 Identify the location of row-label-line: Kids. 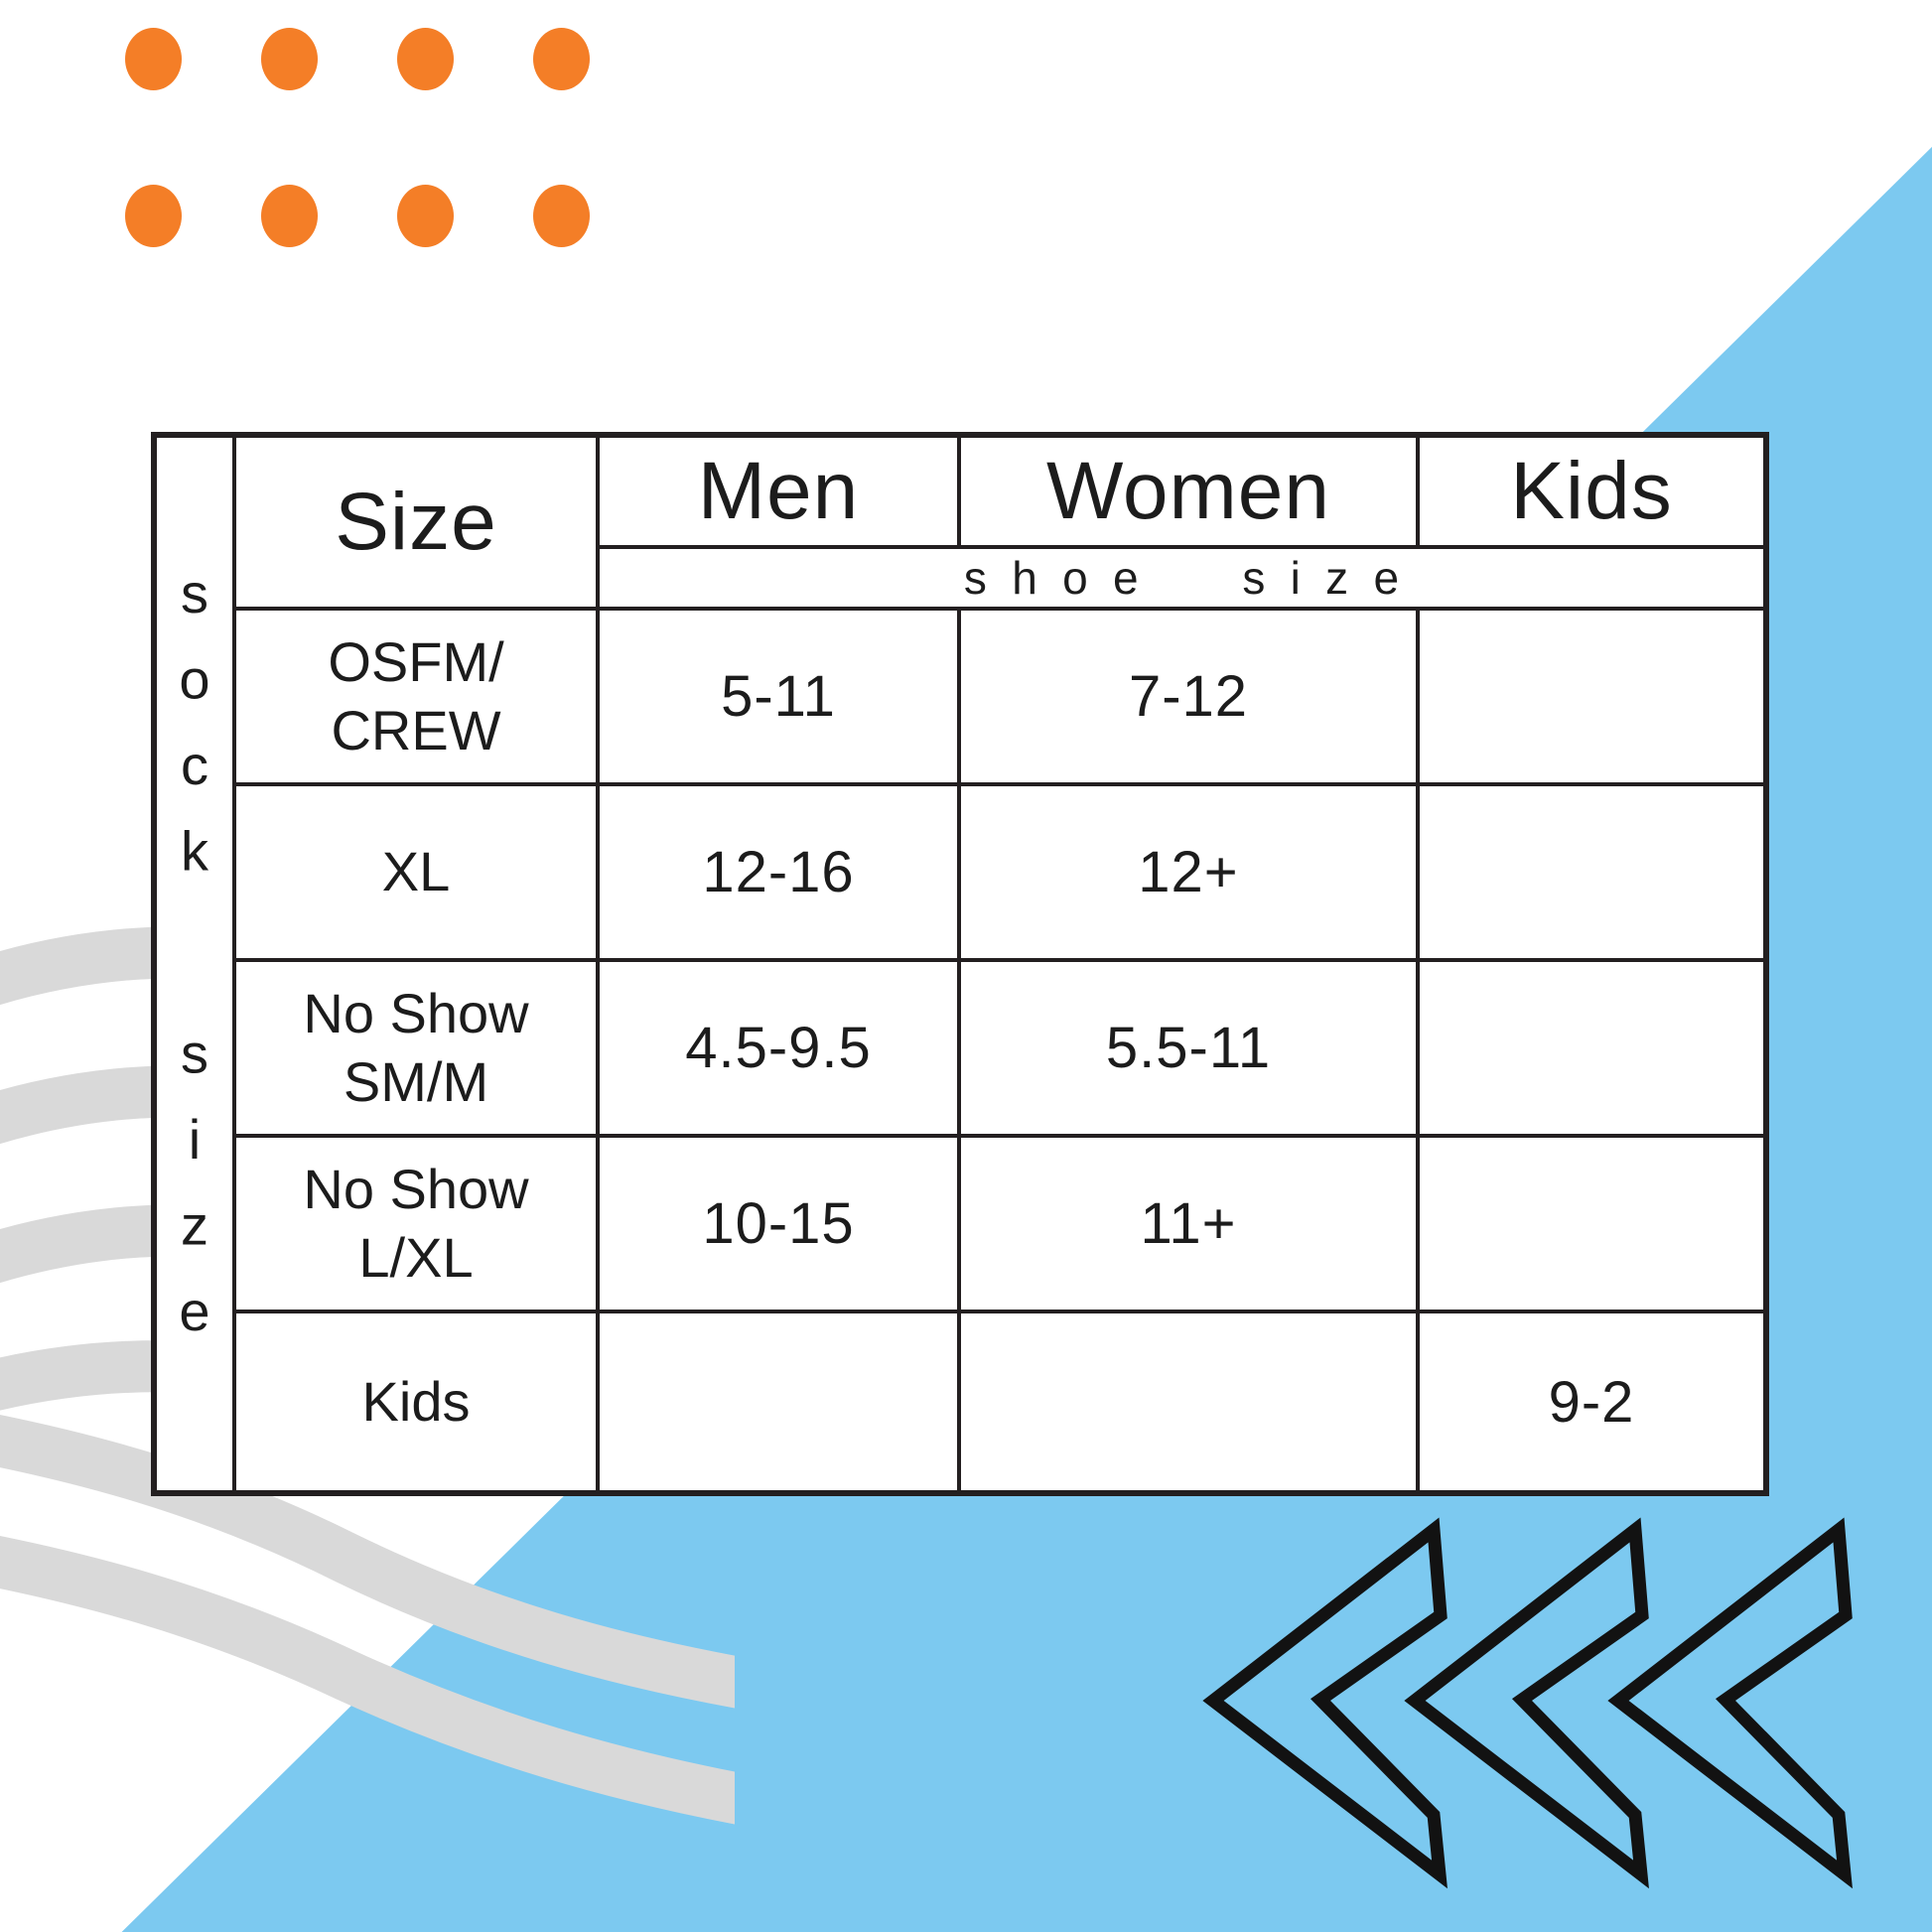
(416, 1401).